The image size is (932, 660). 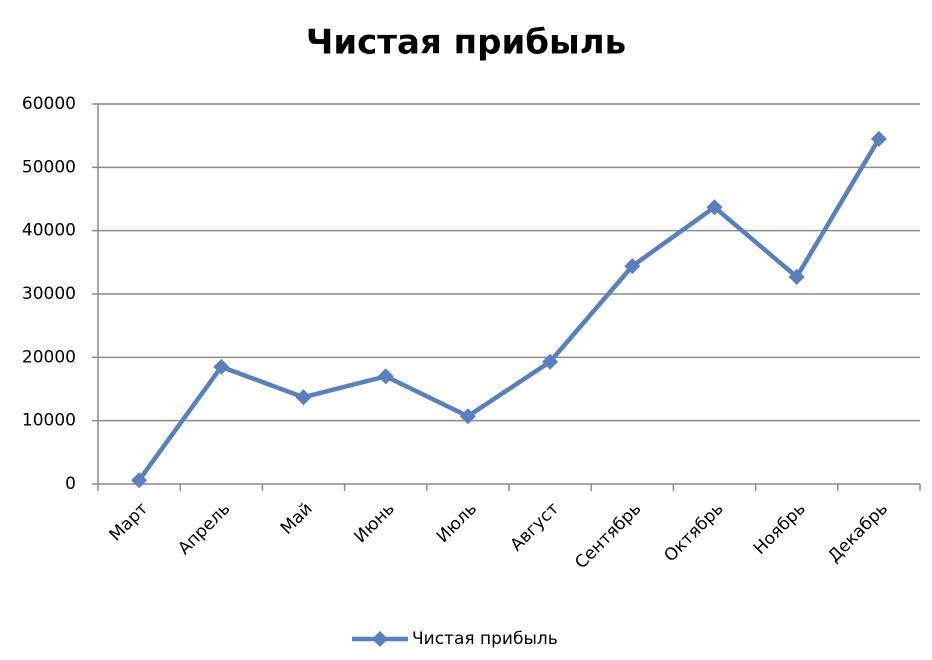 What do you see at coordinates (204, 529) in the screenshot?
I see `x-tick-label: Апрель` at bounding box center [204, 529].